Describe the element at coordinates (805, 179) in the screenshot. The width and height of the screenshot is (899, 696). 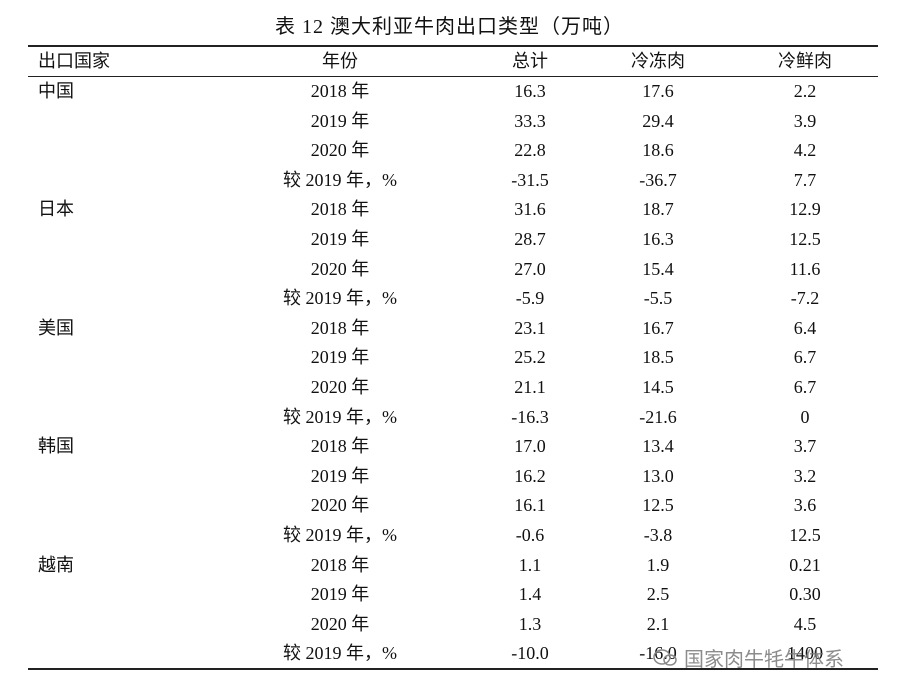
I see `value-cell: 7.7` at that location.